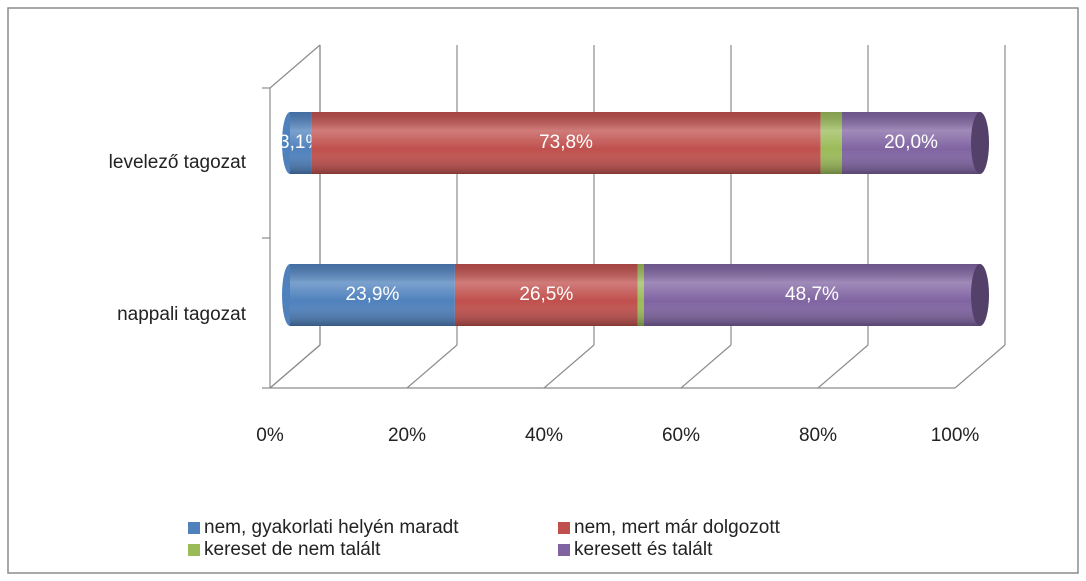  Describe the element at coordinates (292, 549) in the screenshot. I see `legend-label: kereset de nem talált` at that location.